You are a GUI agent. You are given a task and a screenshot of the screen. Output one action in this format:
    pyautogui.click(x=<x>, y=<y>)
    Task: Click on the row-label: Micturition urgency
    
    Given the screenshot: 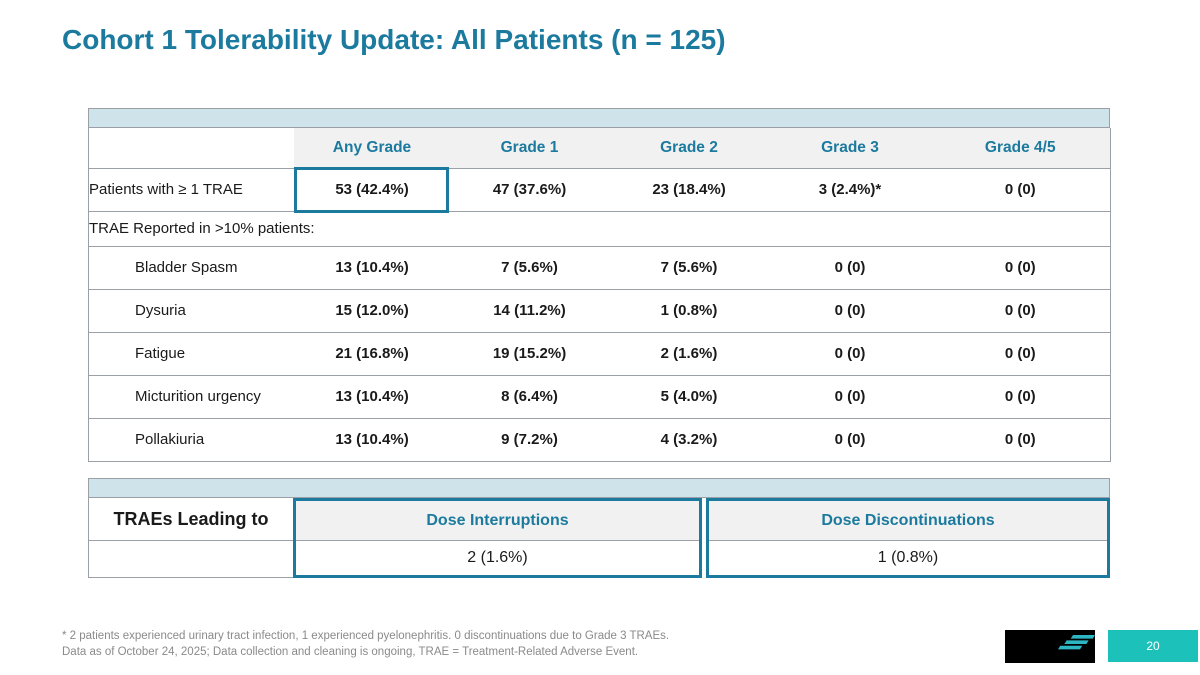 What is the action you would take?
    pyautogui.click(x=198, y=396)
    